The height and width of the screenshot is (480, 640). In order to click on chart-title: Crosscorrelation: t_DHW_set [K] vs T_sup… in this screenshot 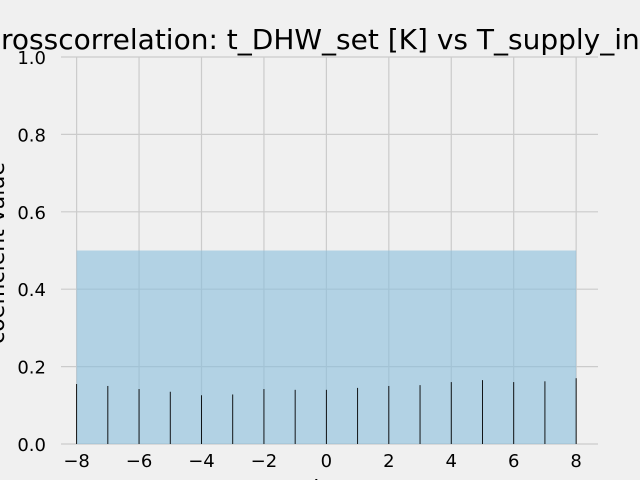, I will do `click(320, 39)`.